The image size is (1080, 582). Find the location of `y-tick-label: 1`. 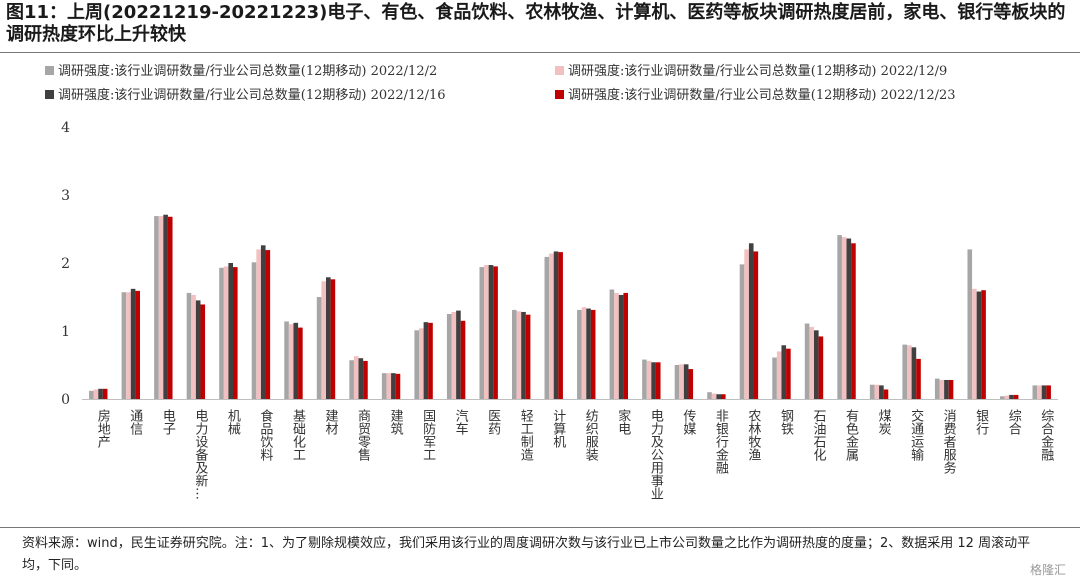

y-tick-label: 1 is located at coordinates (65, 332).